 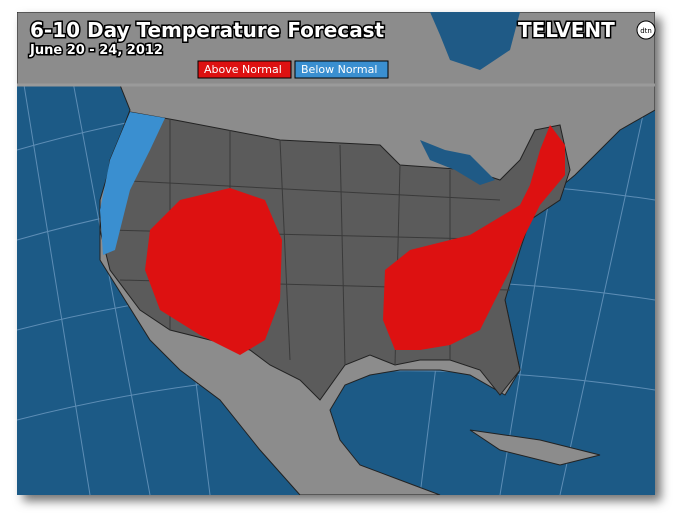 I want to click on great-lakes, so click(x=457, y=162).